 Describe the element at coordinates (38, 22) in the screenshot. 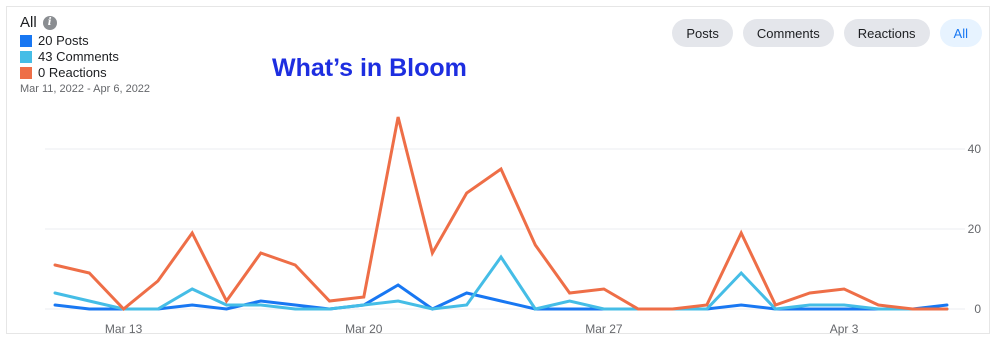

I see `chart-header: All i` at that location.